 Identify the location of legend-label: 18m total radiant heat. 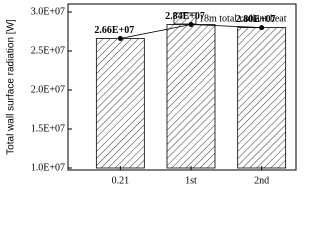
(243, 18).